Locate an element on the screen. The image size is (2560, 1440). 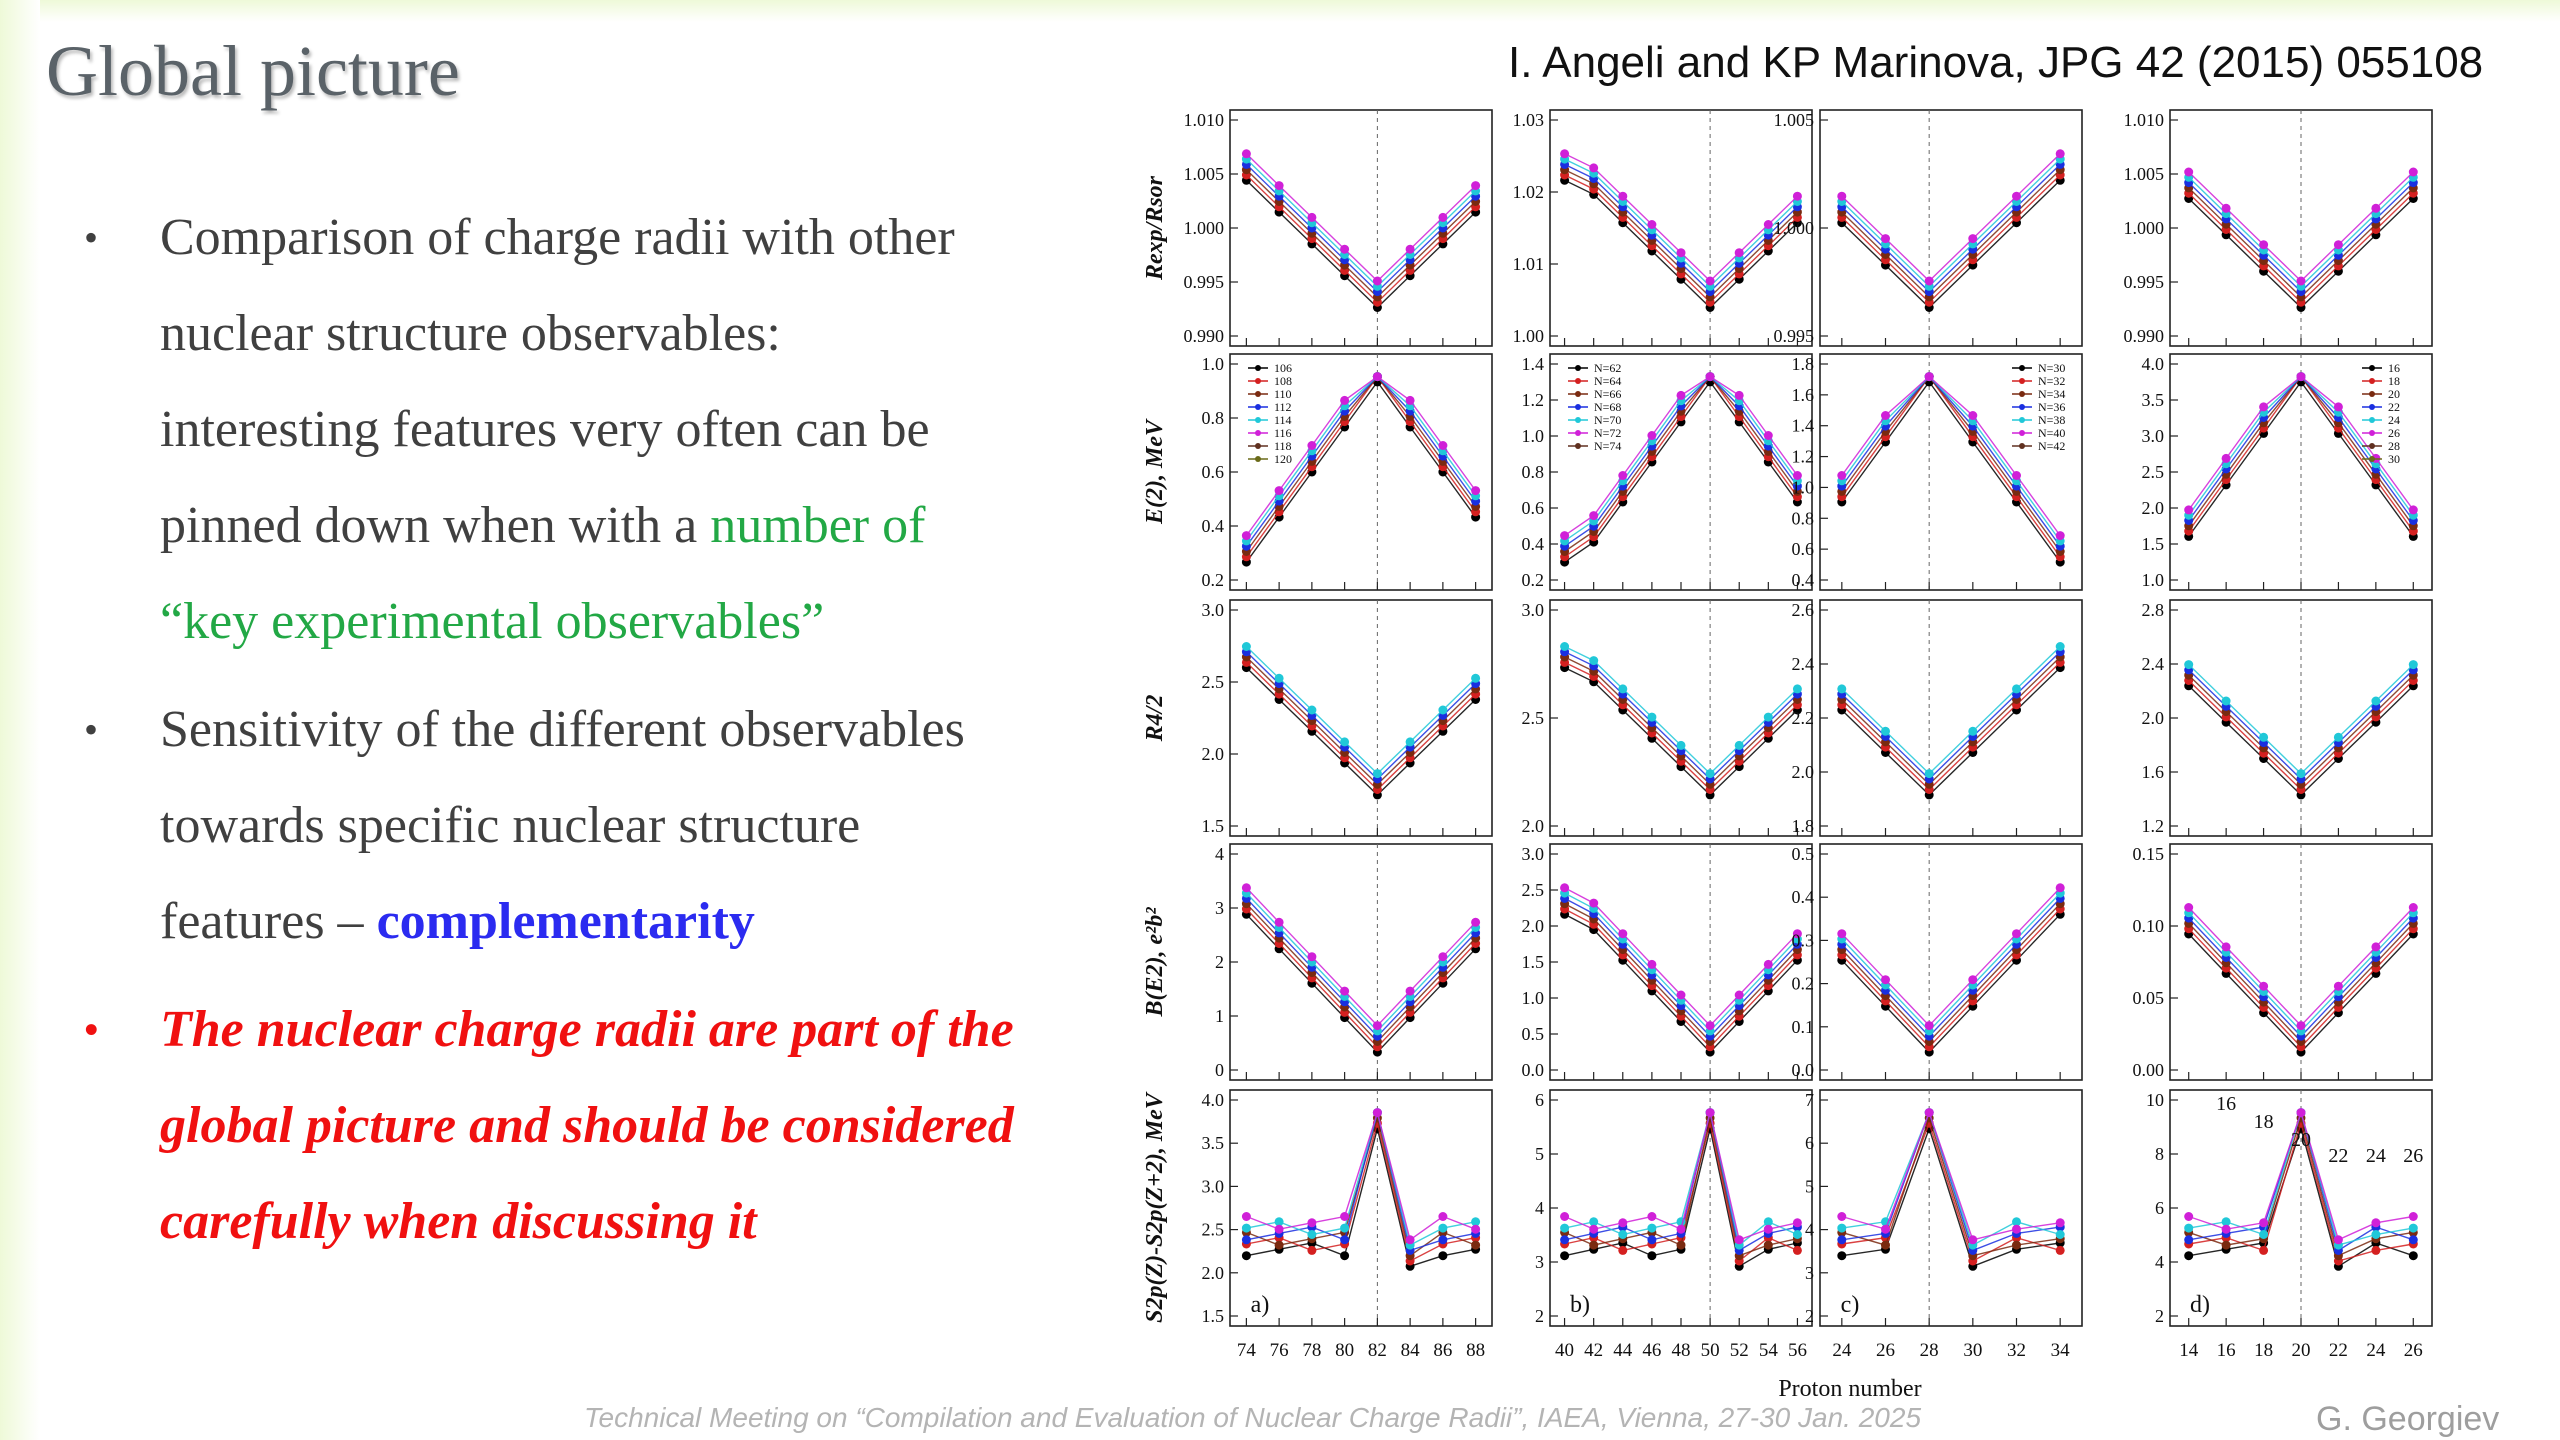
y-tick-label: 1.01 is located at coordinates (1529, 264).